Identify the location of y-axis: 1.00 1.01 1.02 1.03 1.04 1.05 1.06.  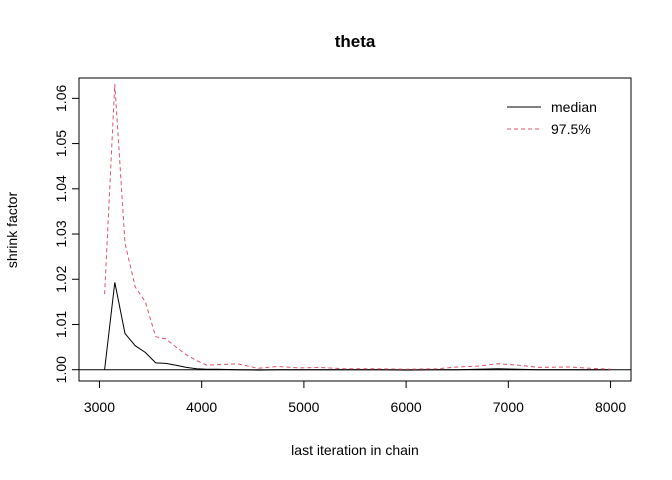
(66, 234).